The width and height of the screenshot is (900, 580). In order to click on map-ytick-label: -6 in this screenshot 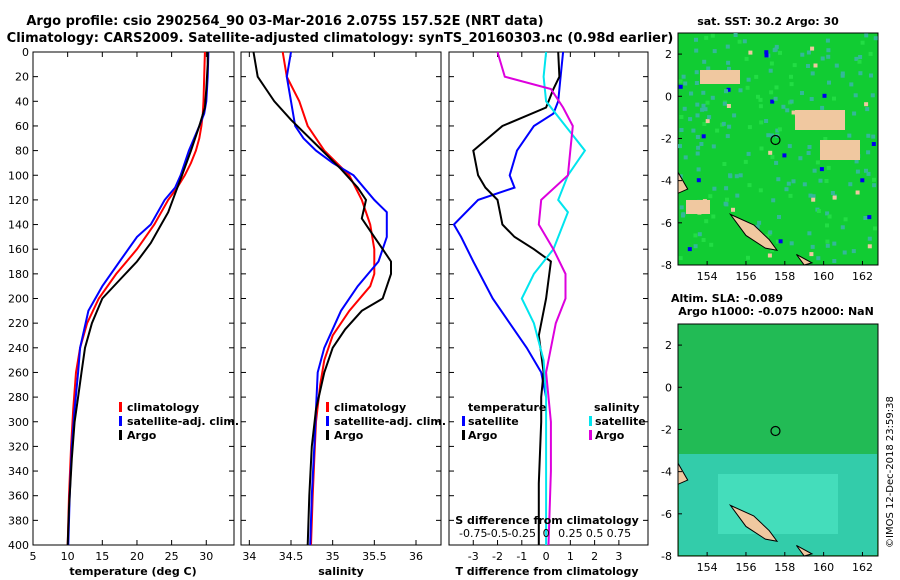, I will do `click(666, 514)`.